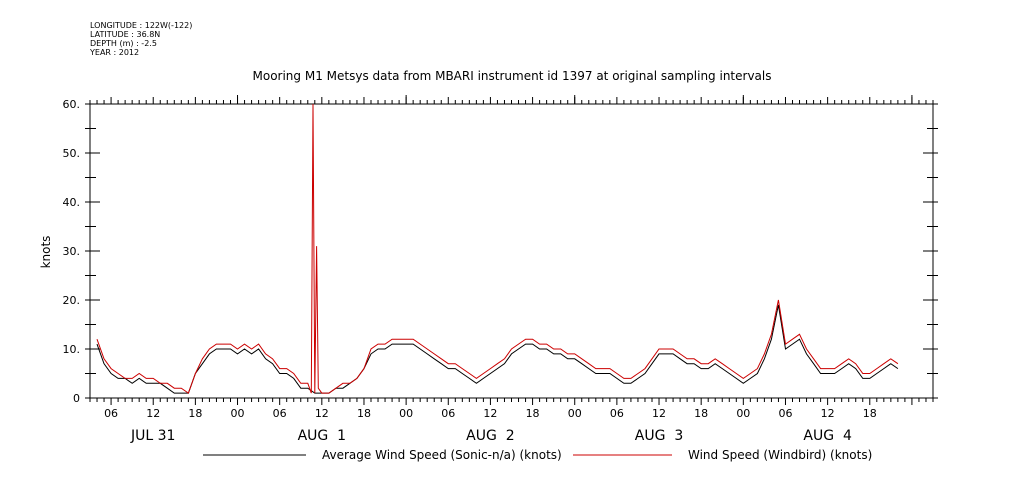 This screenshot has width=1009, height=504. What do you see at coordinates (72, 104) in the screenshot?
I see `y-tick-label: 60.` at bounding box center [72, 104].